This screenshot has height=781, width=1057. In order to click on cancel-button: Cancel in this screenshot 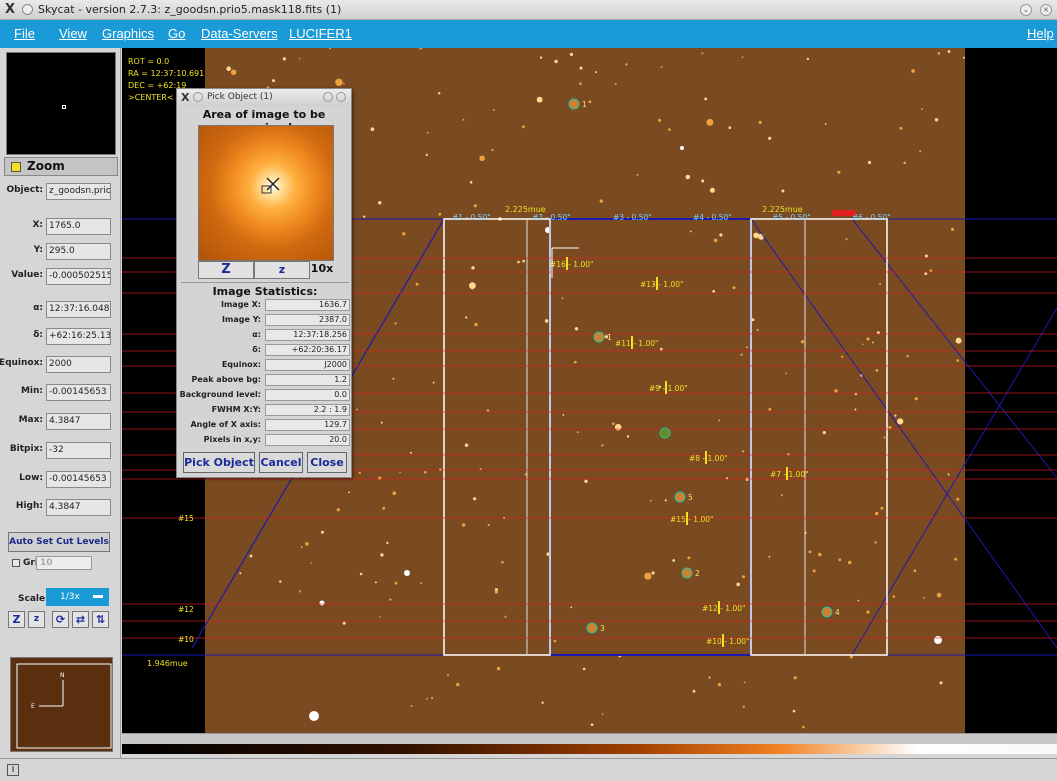, I will do `click(281, 462)`.